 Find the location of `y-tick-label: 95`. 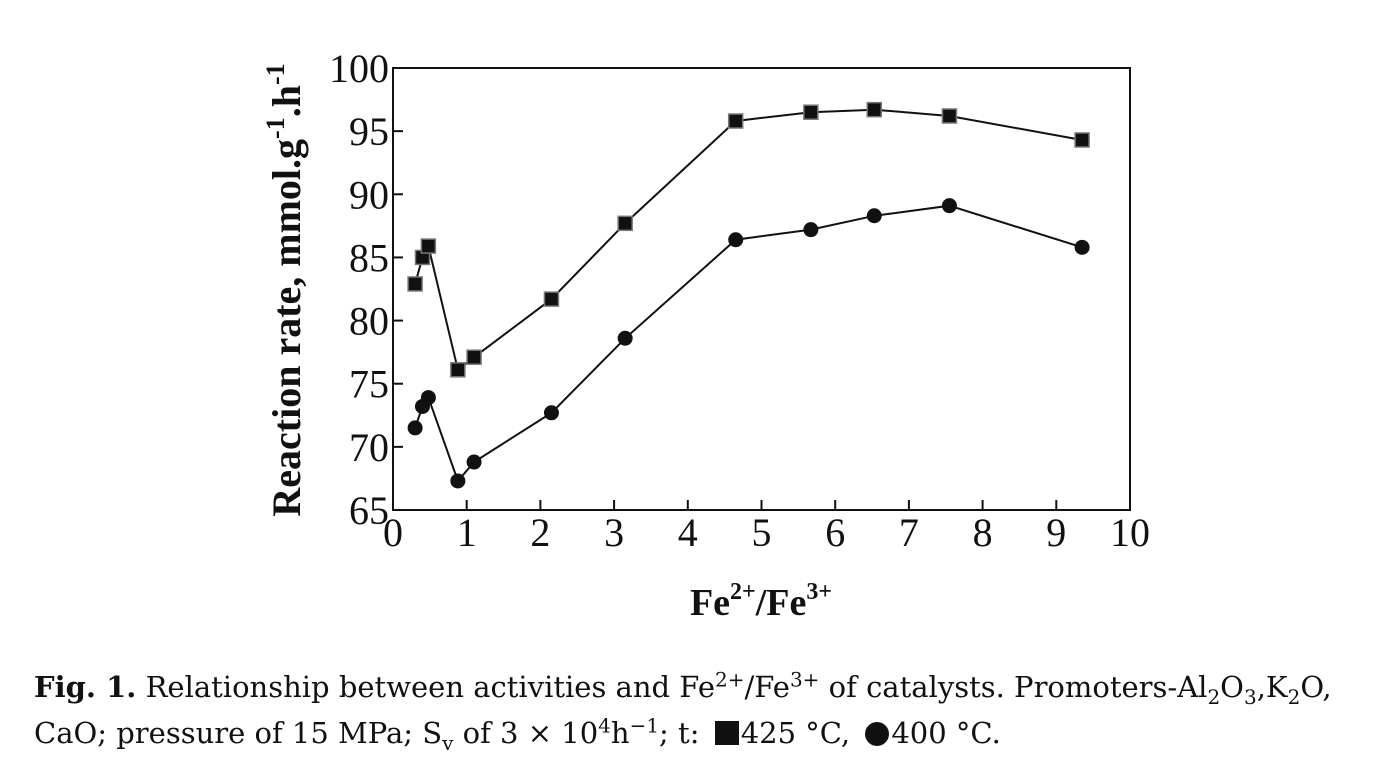

y-tick-label: 95 is located at coordinates (369, 131).